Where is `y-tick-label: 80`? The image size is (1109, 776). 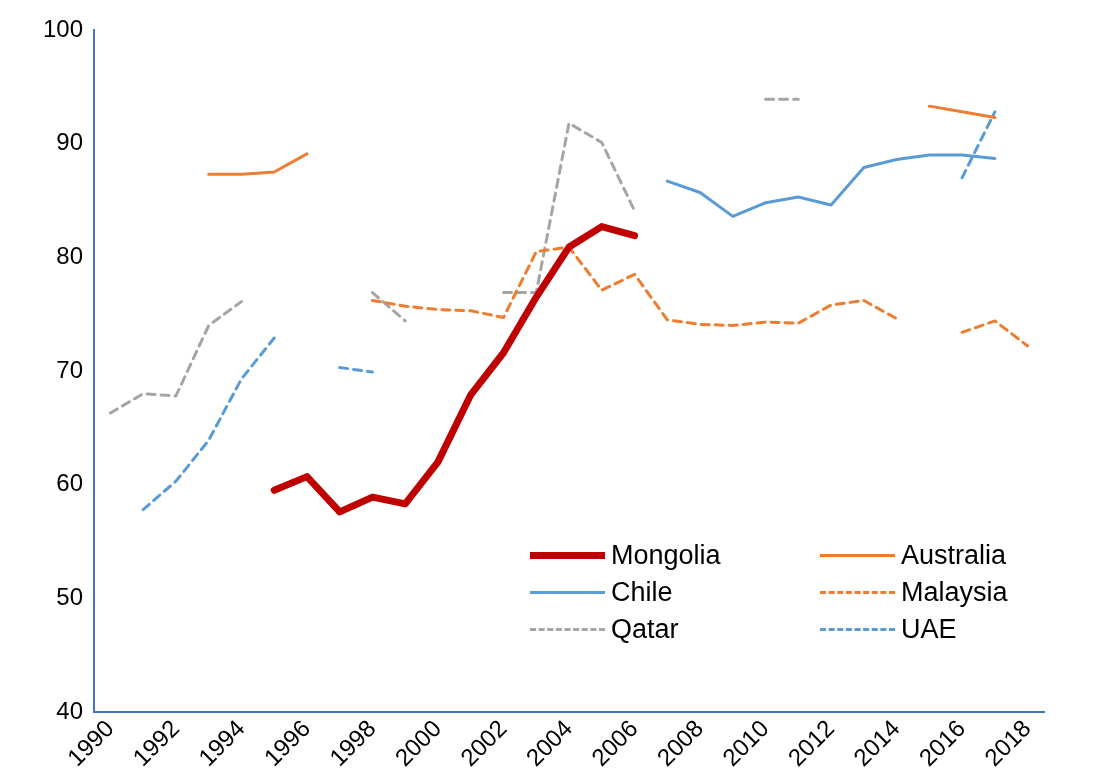
y-tick-label: 80 is located at coordinates (70, 255).